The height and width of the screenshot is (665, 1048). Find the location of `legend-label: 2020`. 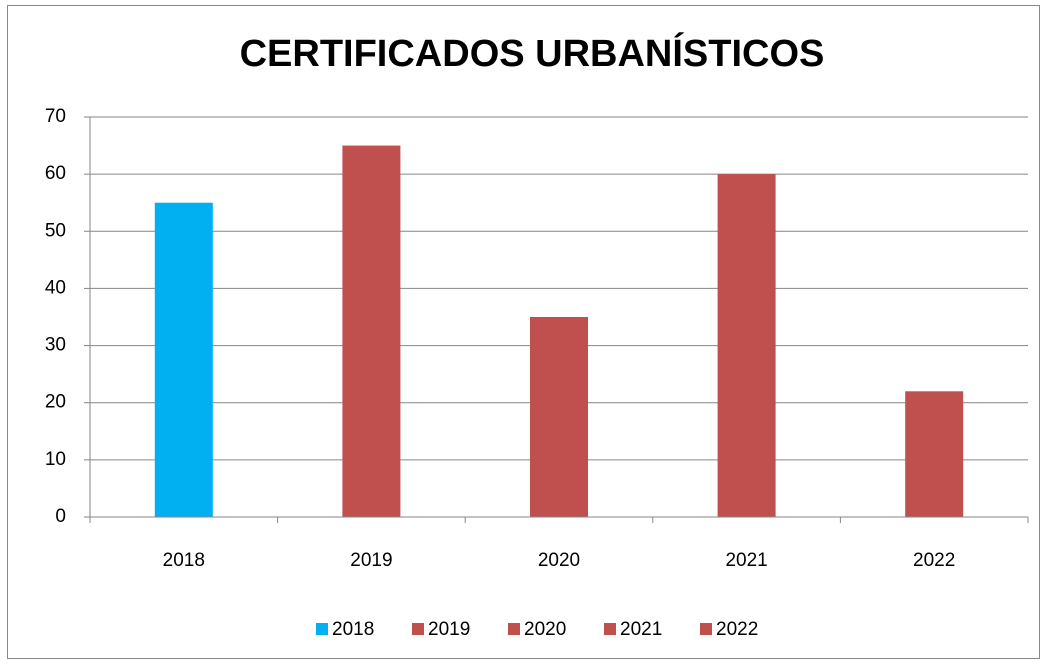

legend-label: 2020 is located at coordinates (545, 629).